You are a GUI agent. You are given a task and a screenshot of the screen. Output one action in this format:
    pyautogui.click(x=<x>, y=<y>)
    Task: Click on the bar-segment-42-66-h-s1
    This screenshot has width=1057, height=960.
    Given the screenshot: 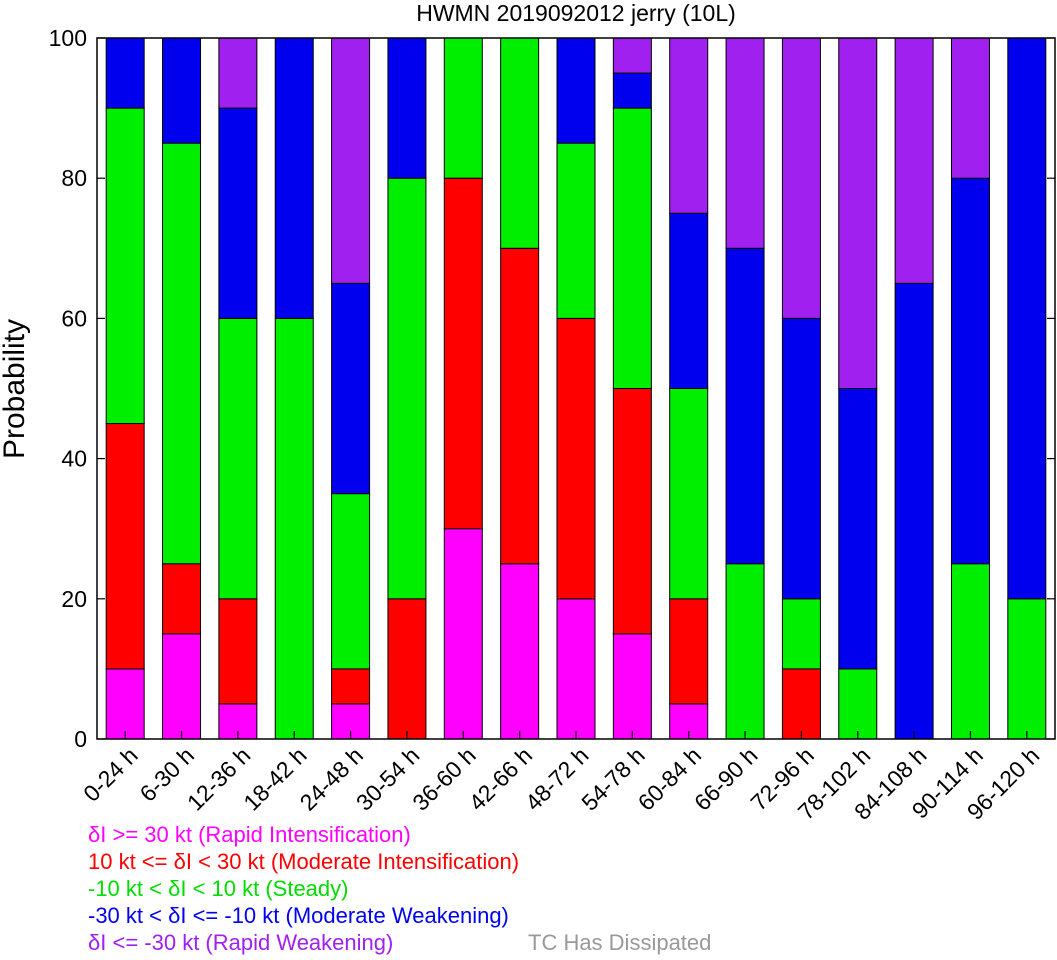 What is the action you would take?
    pyautogui.click(x=520, y=406)
    